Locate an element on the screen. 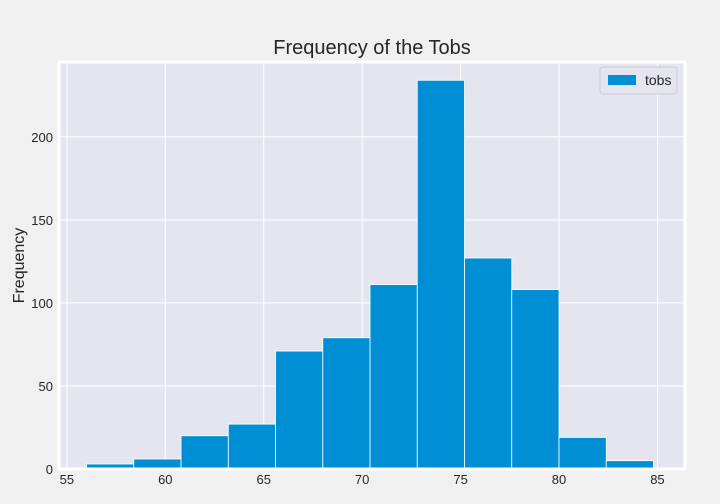 Image resolution: width=720 pixels, height=504 pixels. y-tick-label: 100 is located at coordinates (42, 303).